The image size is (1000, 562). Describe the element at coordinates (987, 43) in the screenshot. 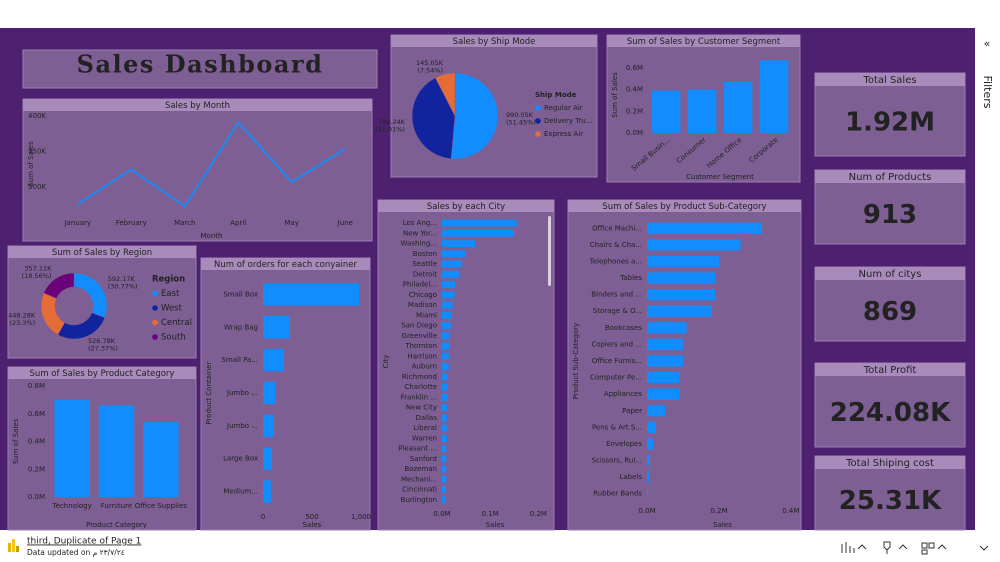

I see `filters-collapse: «` at that location.